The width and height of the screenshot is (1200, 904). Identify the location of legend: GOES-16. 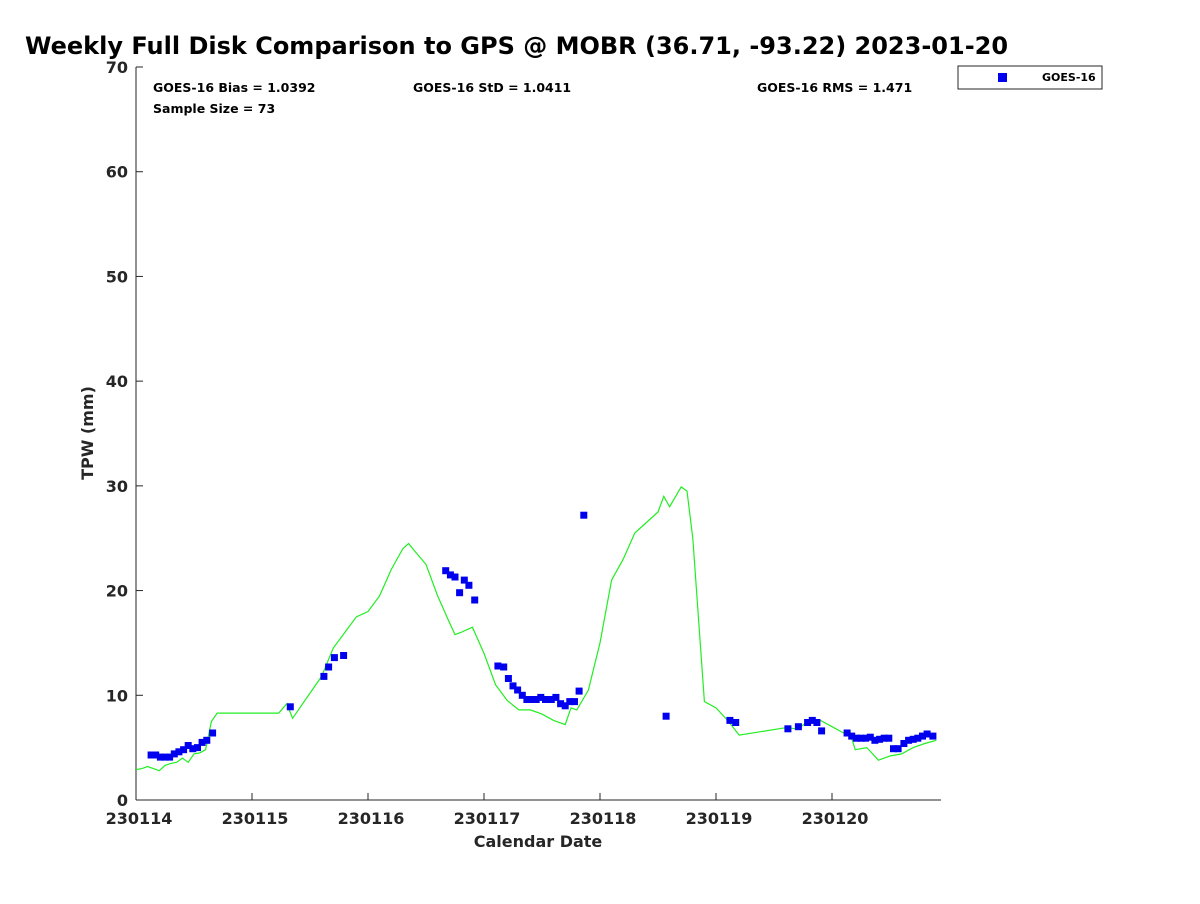
(1030, 77).